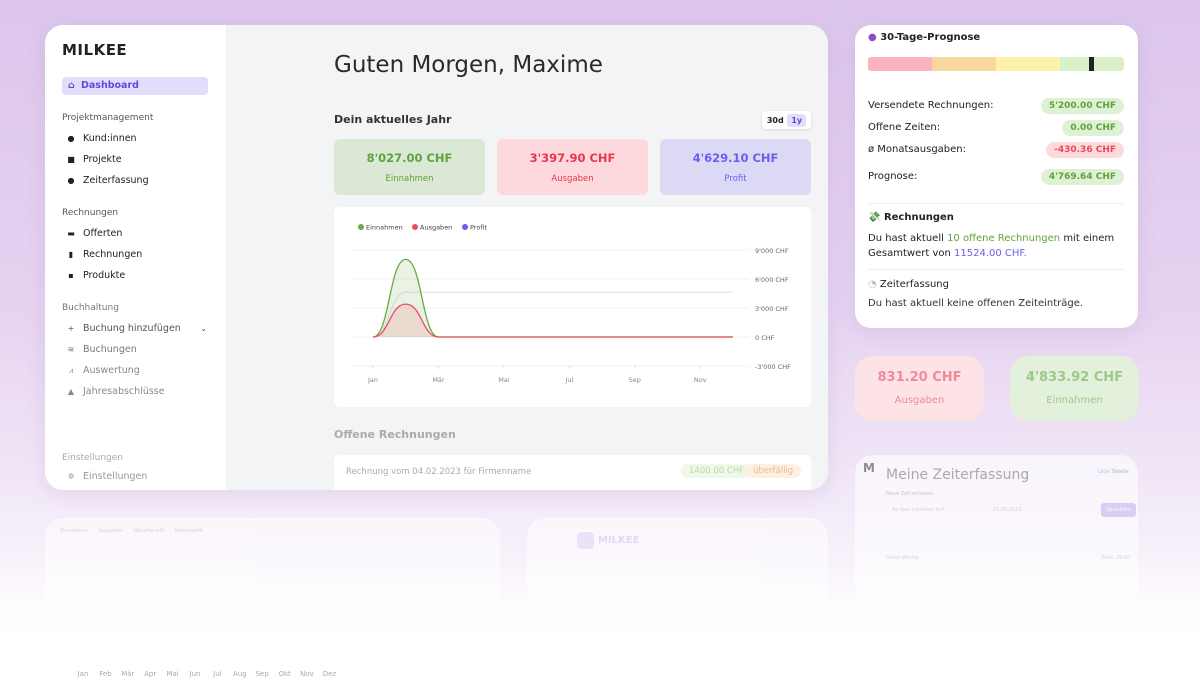  Describe the element at coordinates (439, 472) in the screenshot. I see `invoice-text: Rechnung vom 04.02.2023 für Firmenname` at that location.